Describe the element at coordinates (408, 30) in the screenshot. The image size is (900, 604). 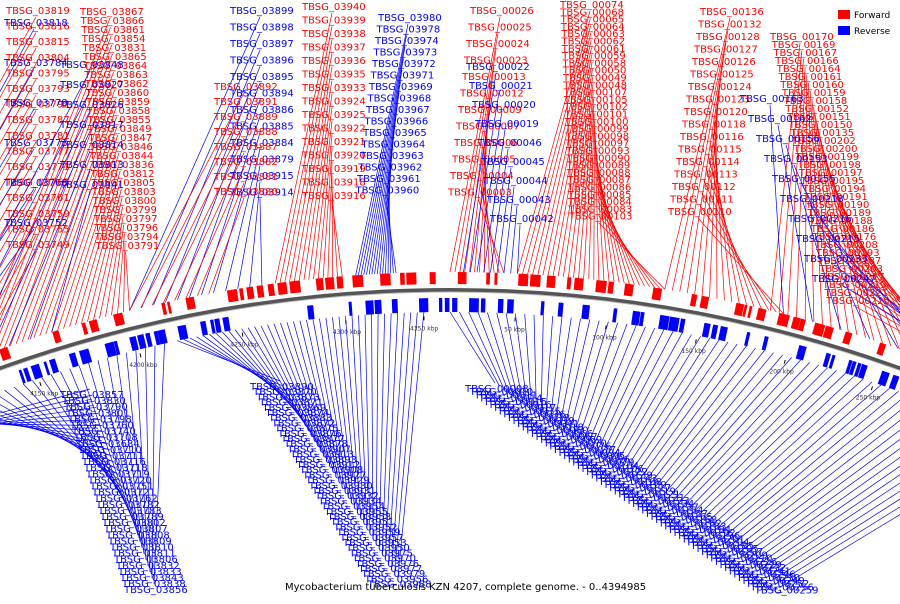
I see `gene-label: TBSG_03978` at that location.